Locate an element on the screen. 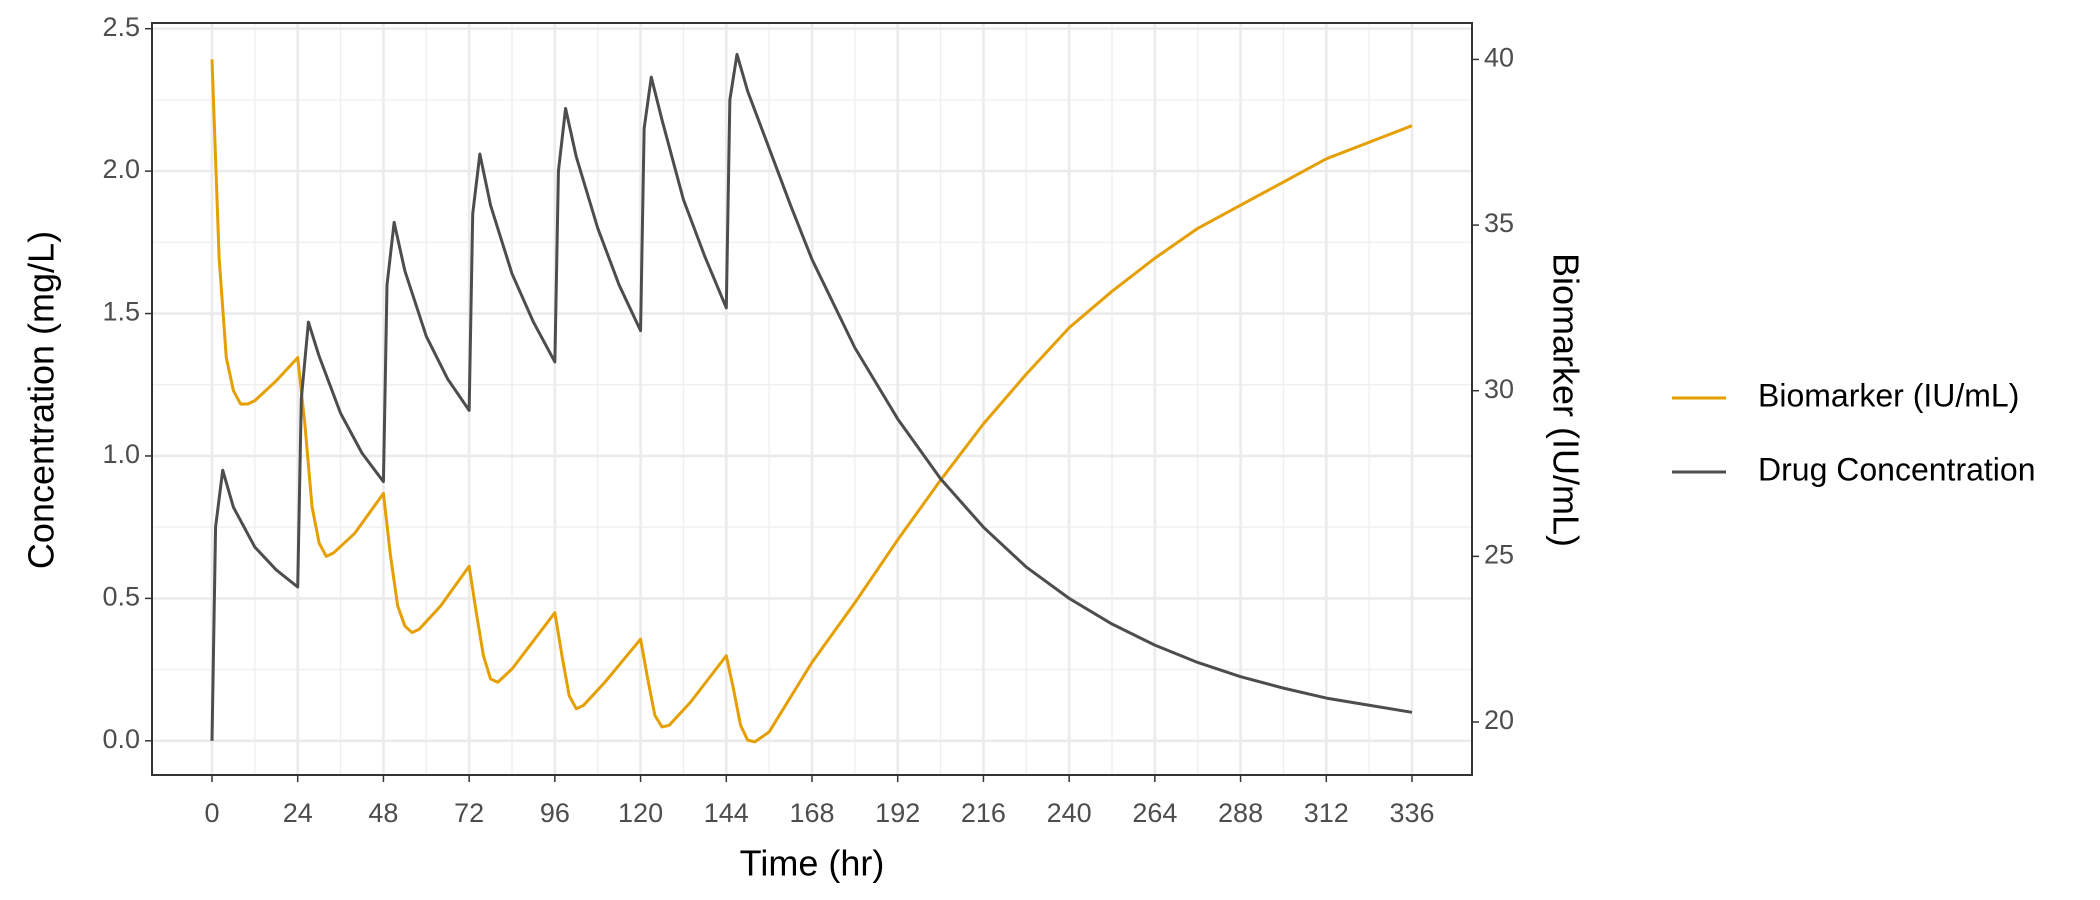 The height and width of the screenshot is (900, 2100). x-tick-label: 120 is located at coordinates (640, 813).